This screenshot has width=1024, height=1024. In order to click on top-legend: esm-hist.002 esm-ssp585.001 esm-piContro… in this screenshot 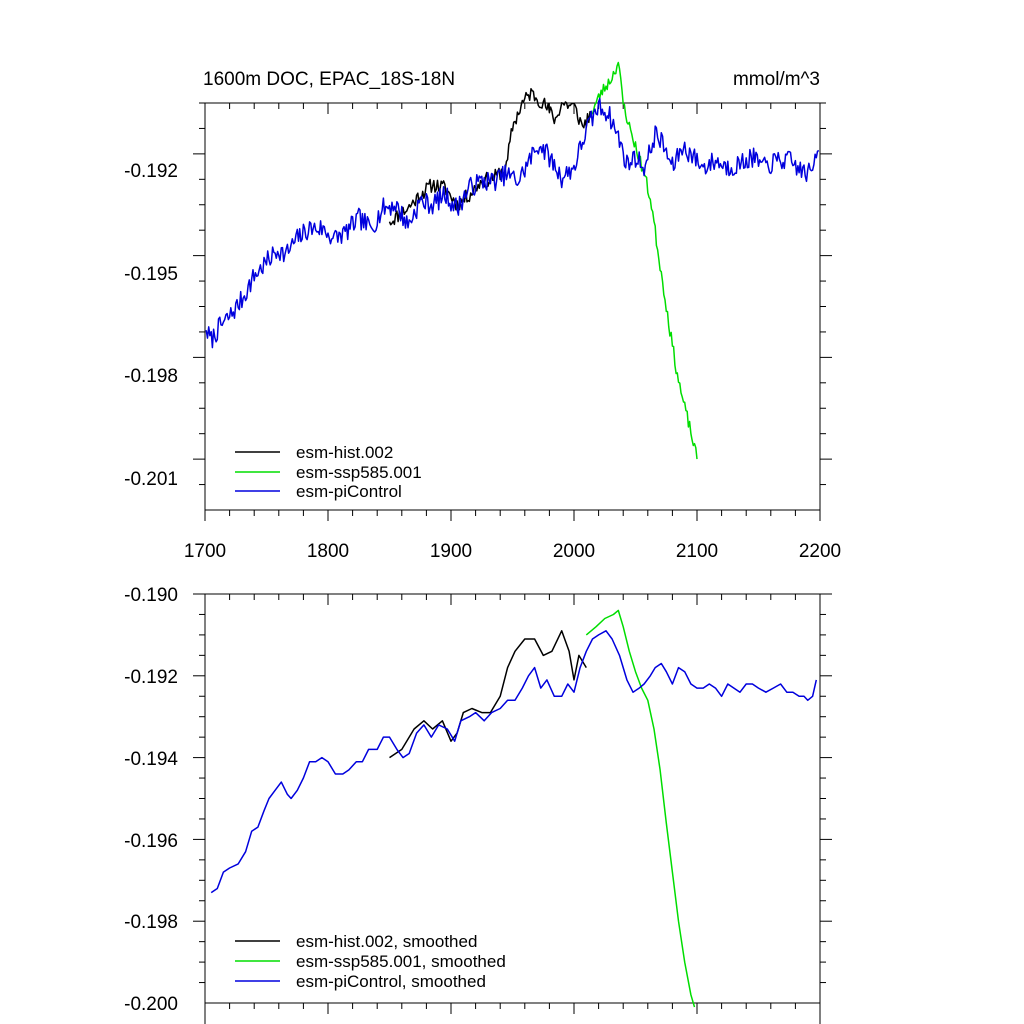, I will do `click(328, 472)`.